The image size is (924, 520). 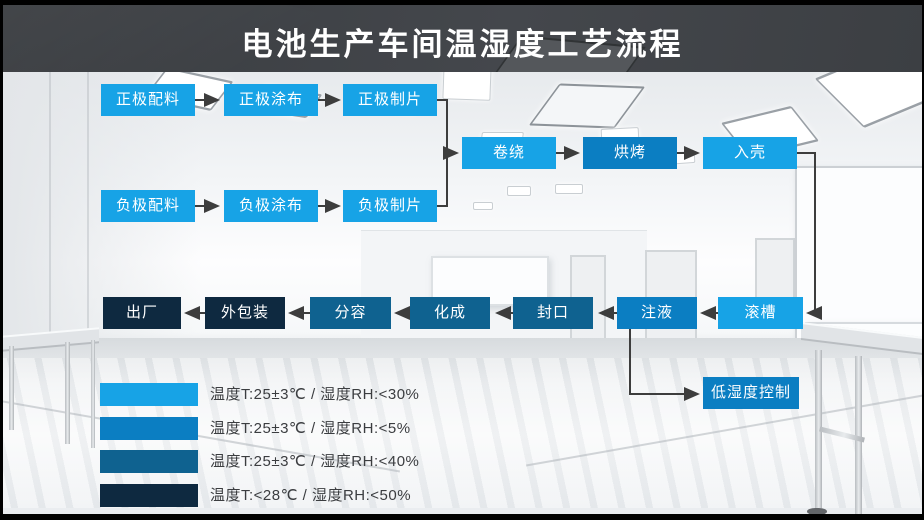 What do you see at coordinates (311, 495) in the screenshot?
I see `legend-label: 温度T:<28℃ / 湿度RH:<50%` at bounding box center [311, 495].